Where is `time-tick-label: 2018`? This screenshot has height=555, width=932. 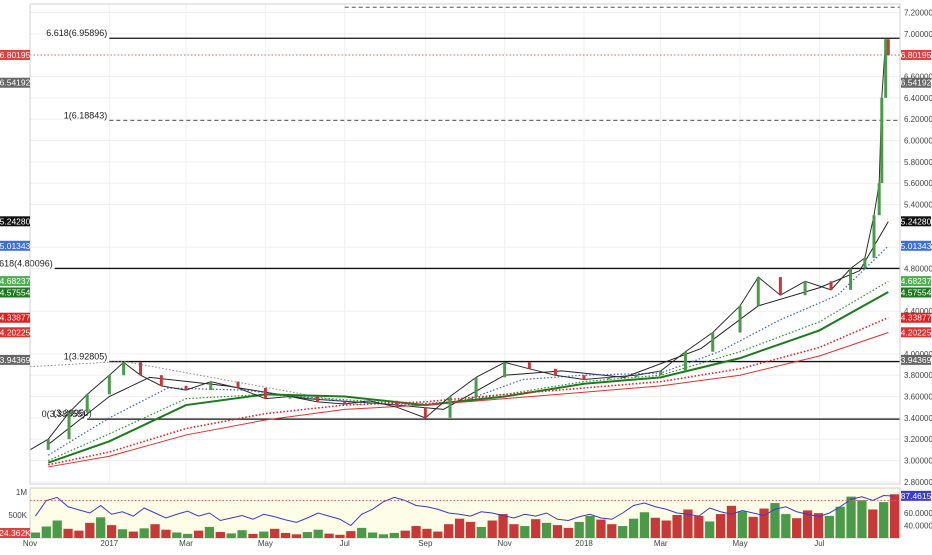
time-tick-label: 2018 is located at coordinates (584, 543).